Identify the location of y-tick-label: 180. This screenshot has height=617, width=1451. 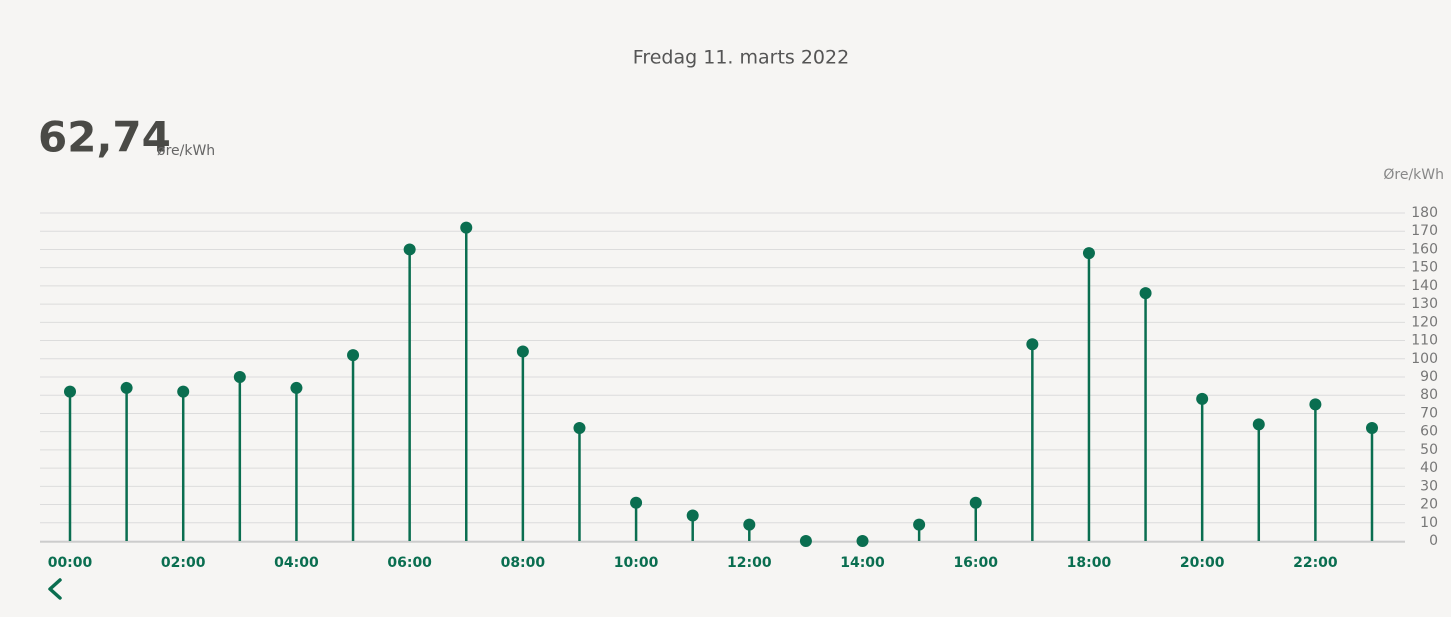
(1424, 213).